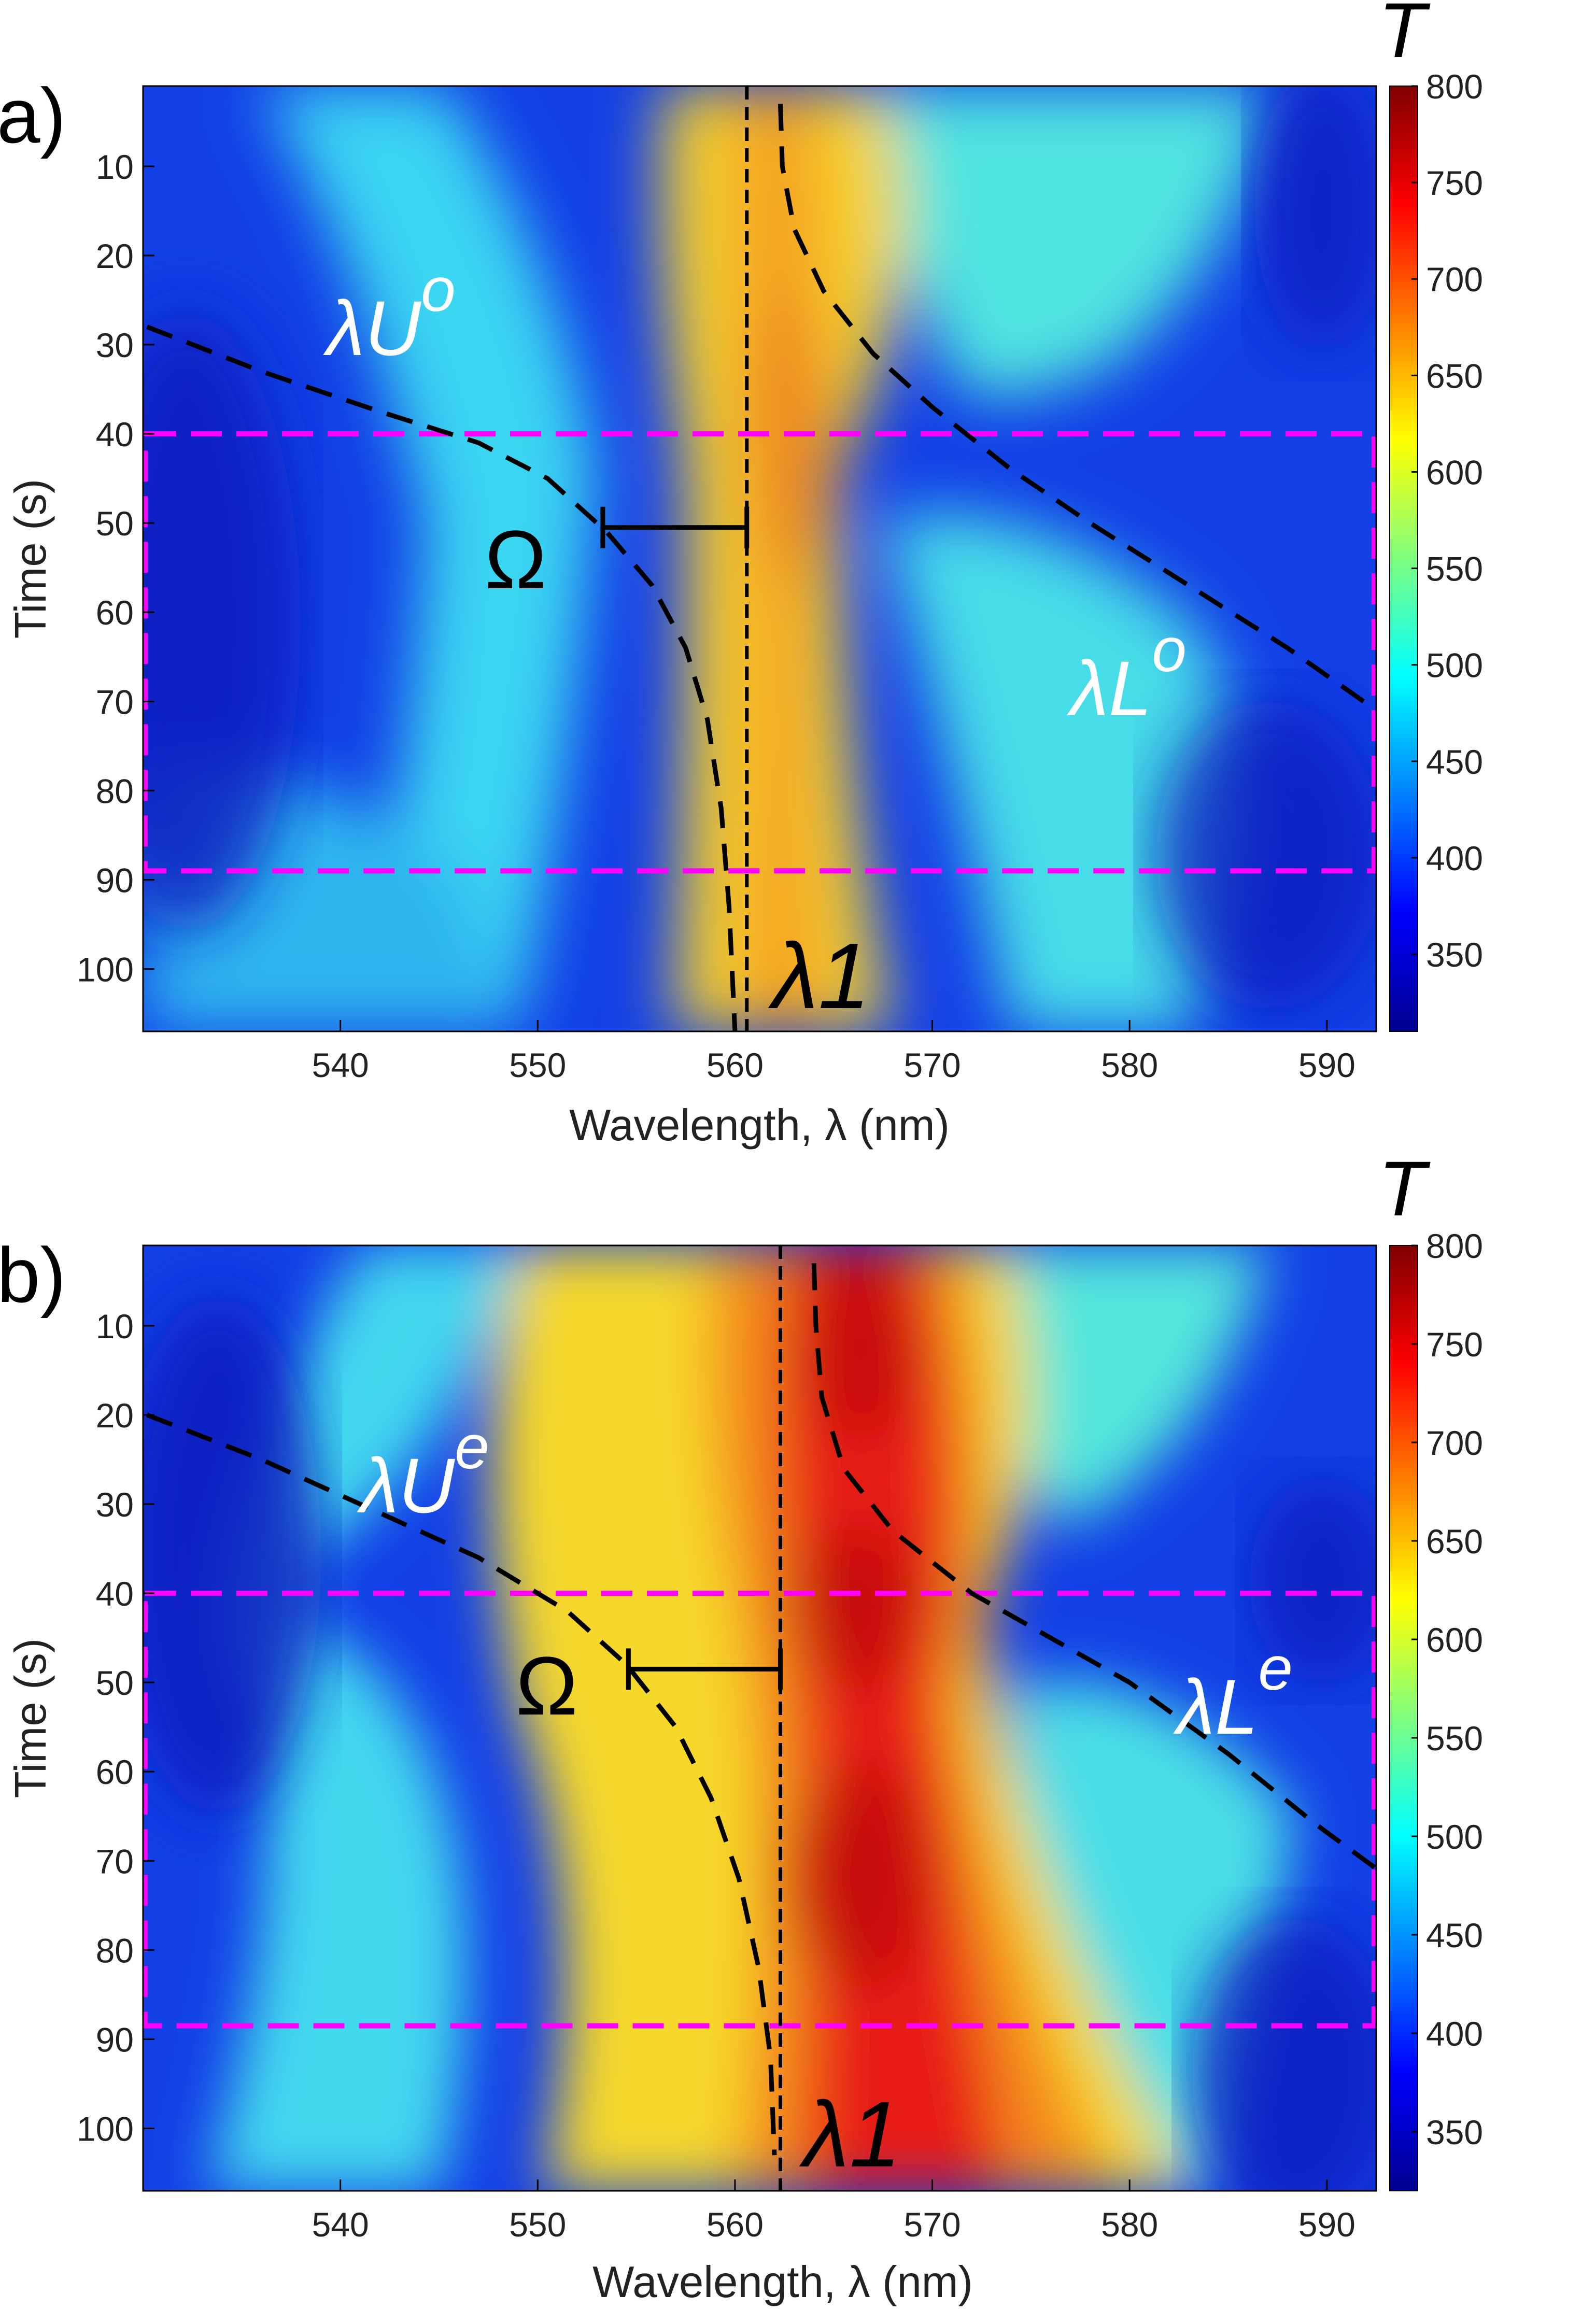 Image resolution: width=1596 pixels, height=2309 pixels. Describe the element at coordinates (33, 1275) in the screenshot. I see `panel-label: b)` at that location.